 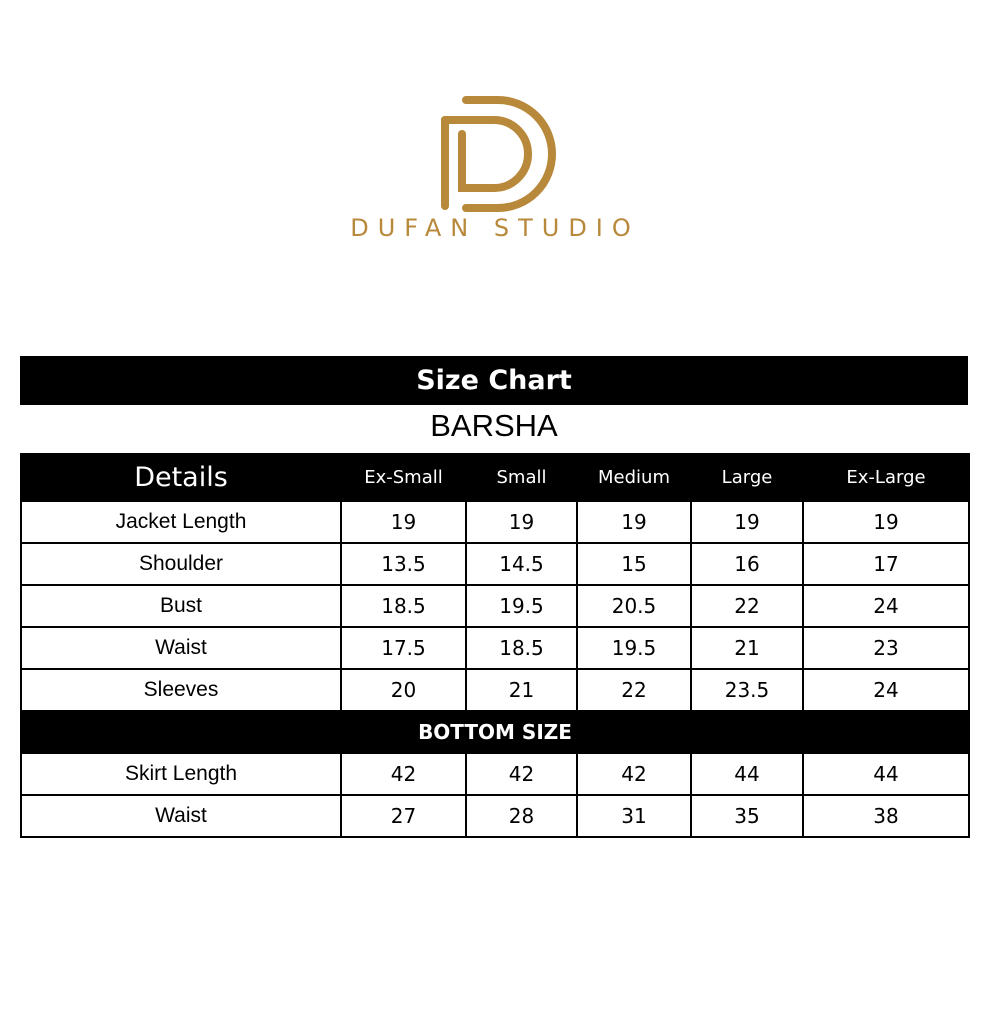 I want to click on column-header: Small, so click(x=521, y=477).